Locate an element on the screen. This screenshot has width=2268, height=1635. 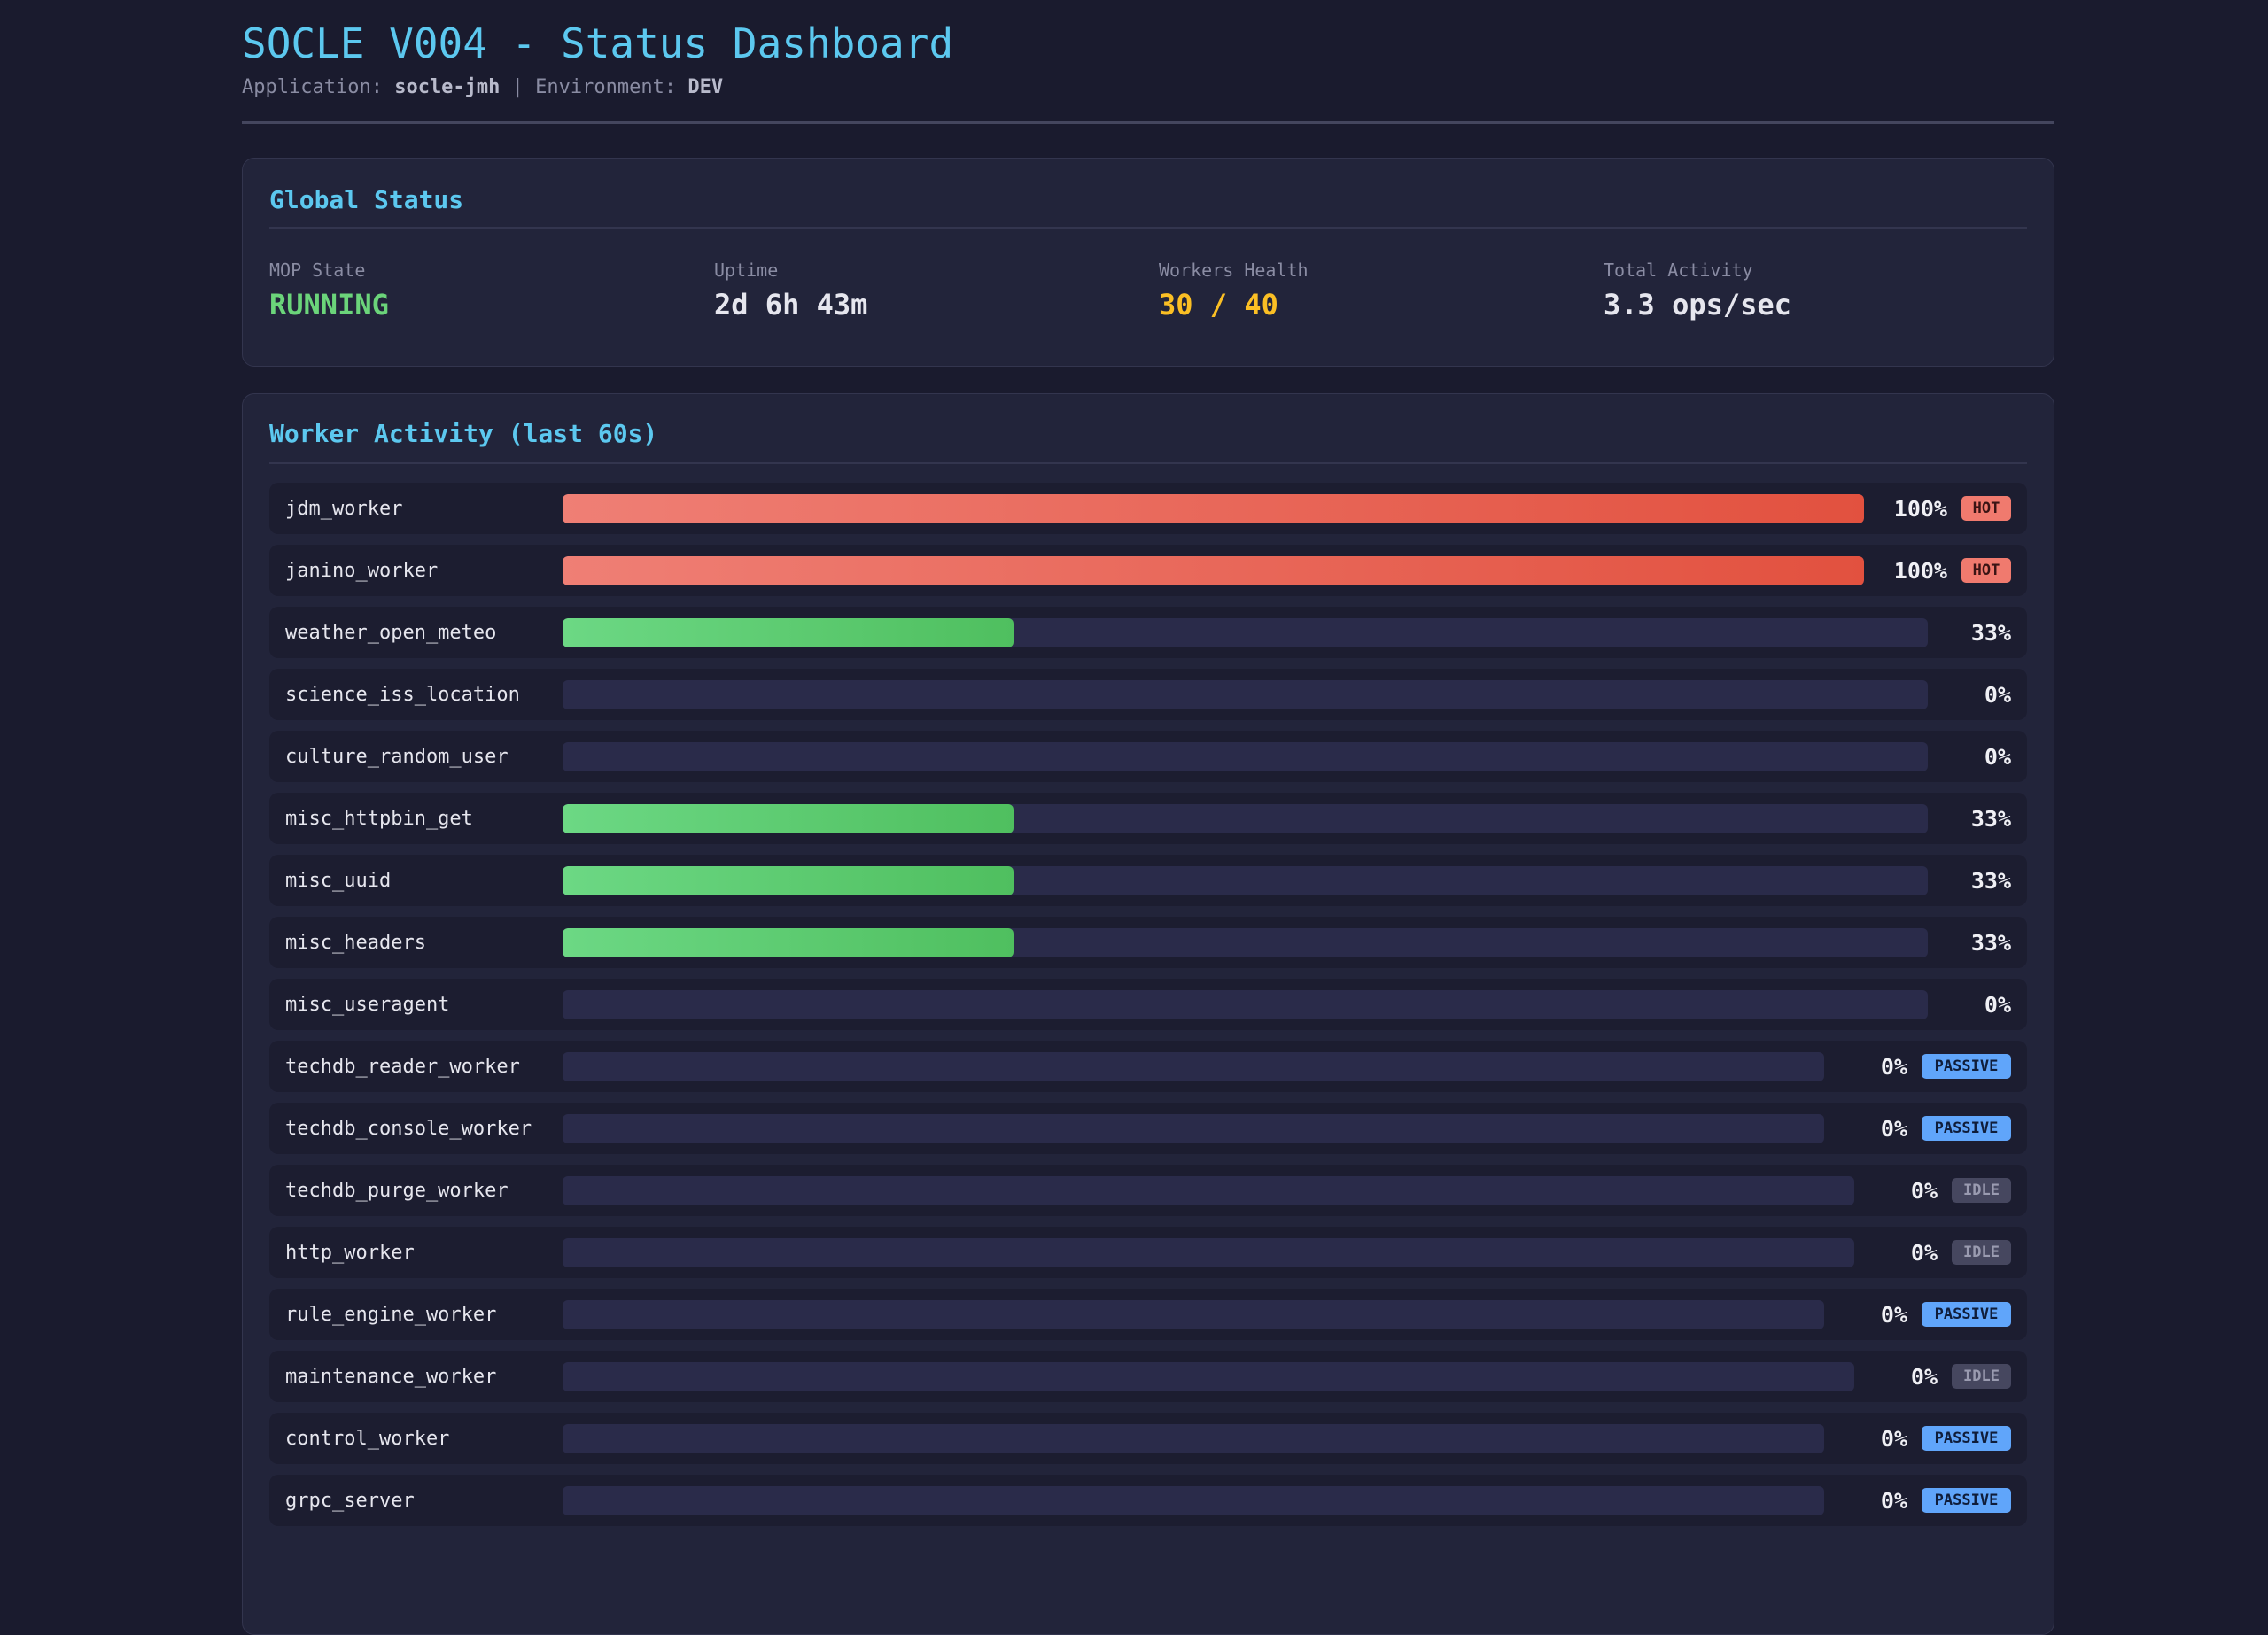
worker-row: misc_uuid 33% is located at coordinates (1148, 880).